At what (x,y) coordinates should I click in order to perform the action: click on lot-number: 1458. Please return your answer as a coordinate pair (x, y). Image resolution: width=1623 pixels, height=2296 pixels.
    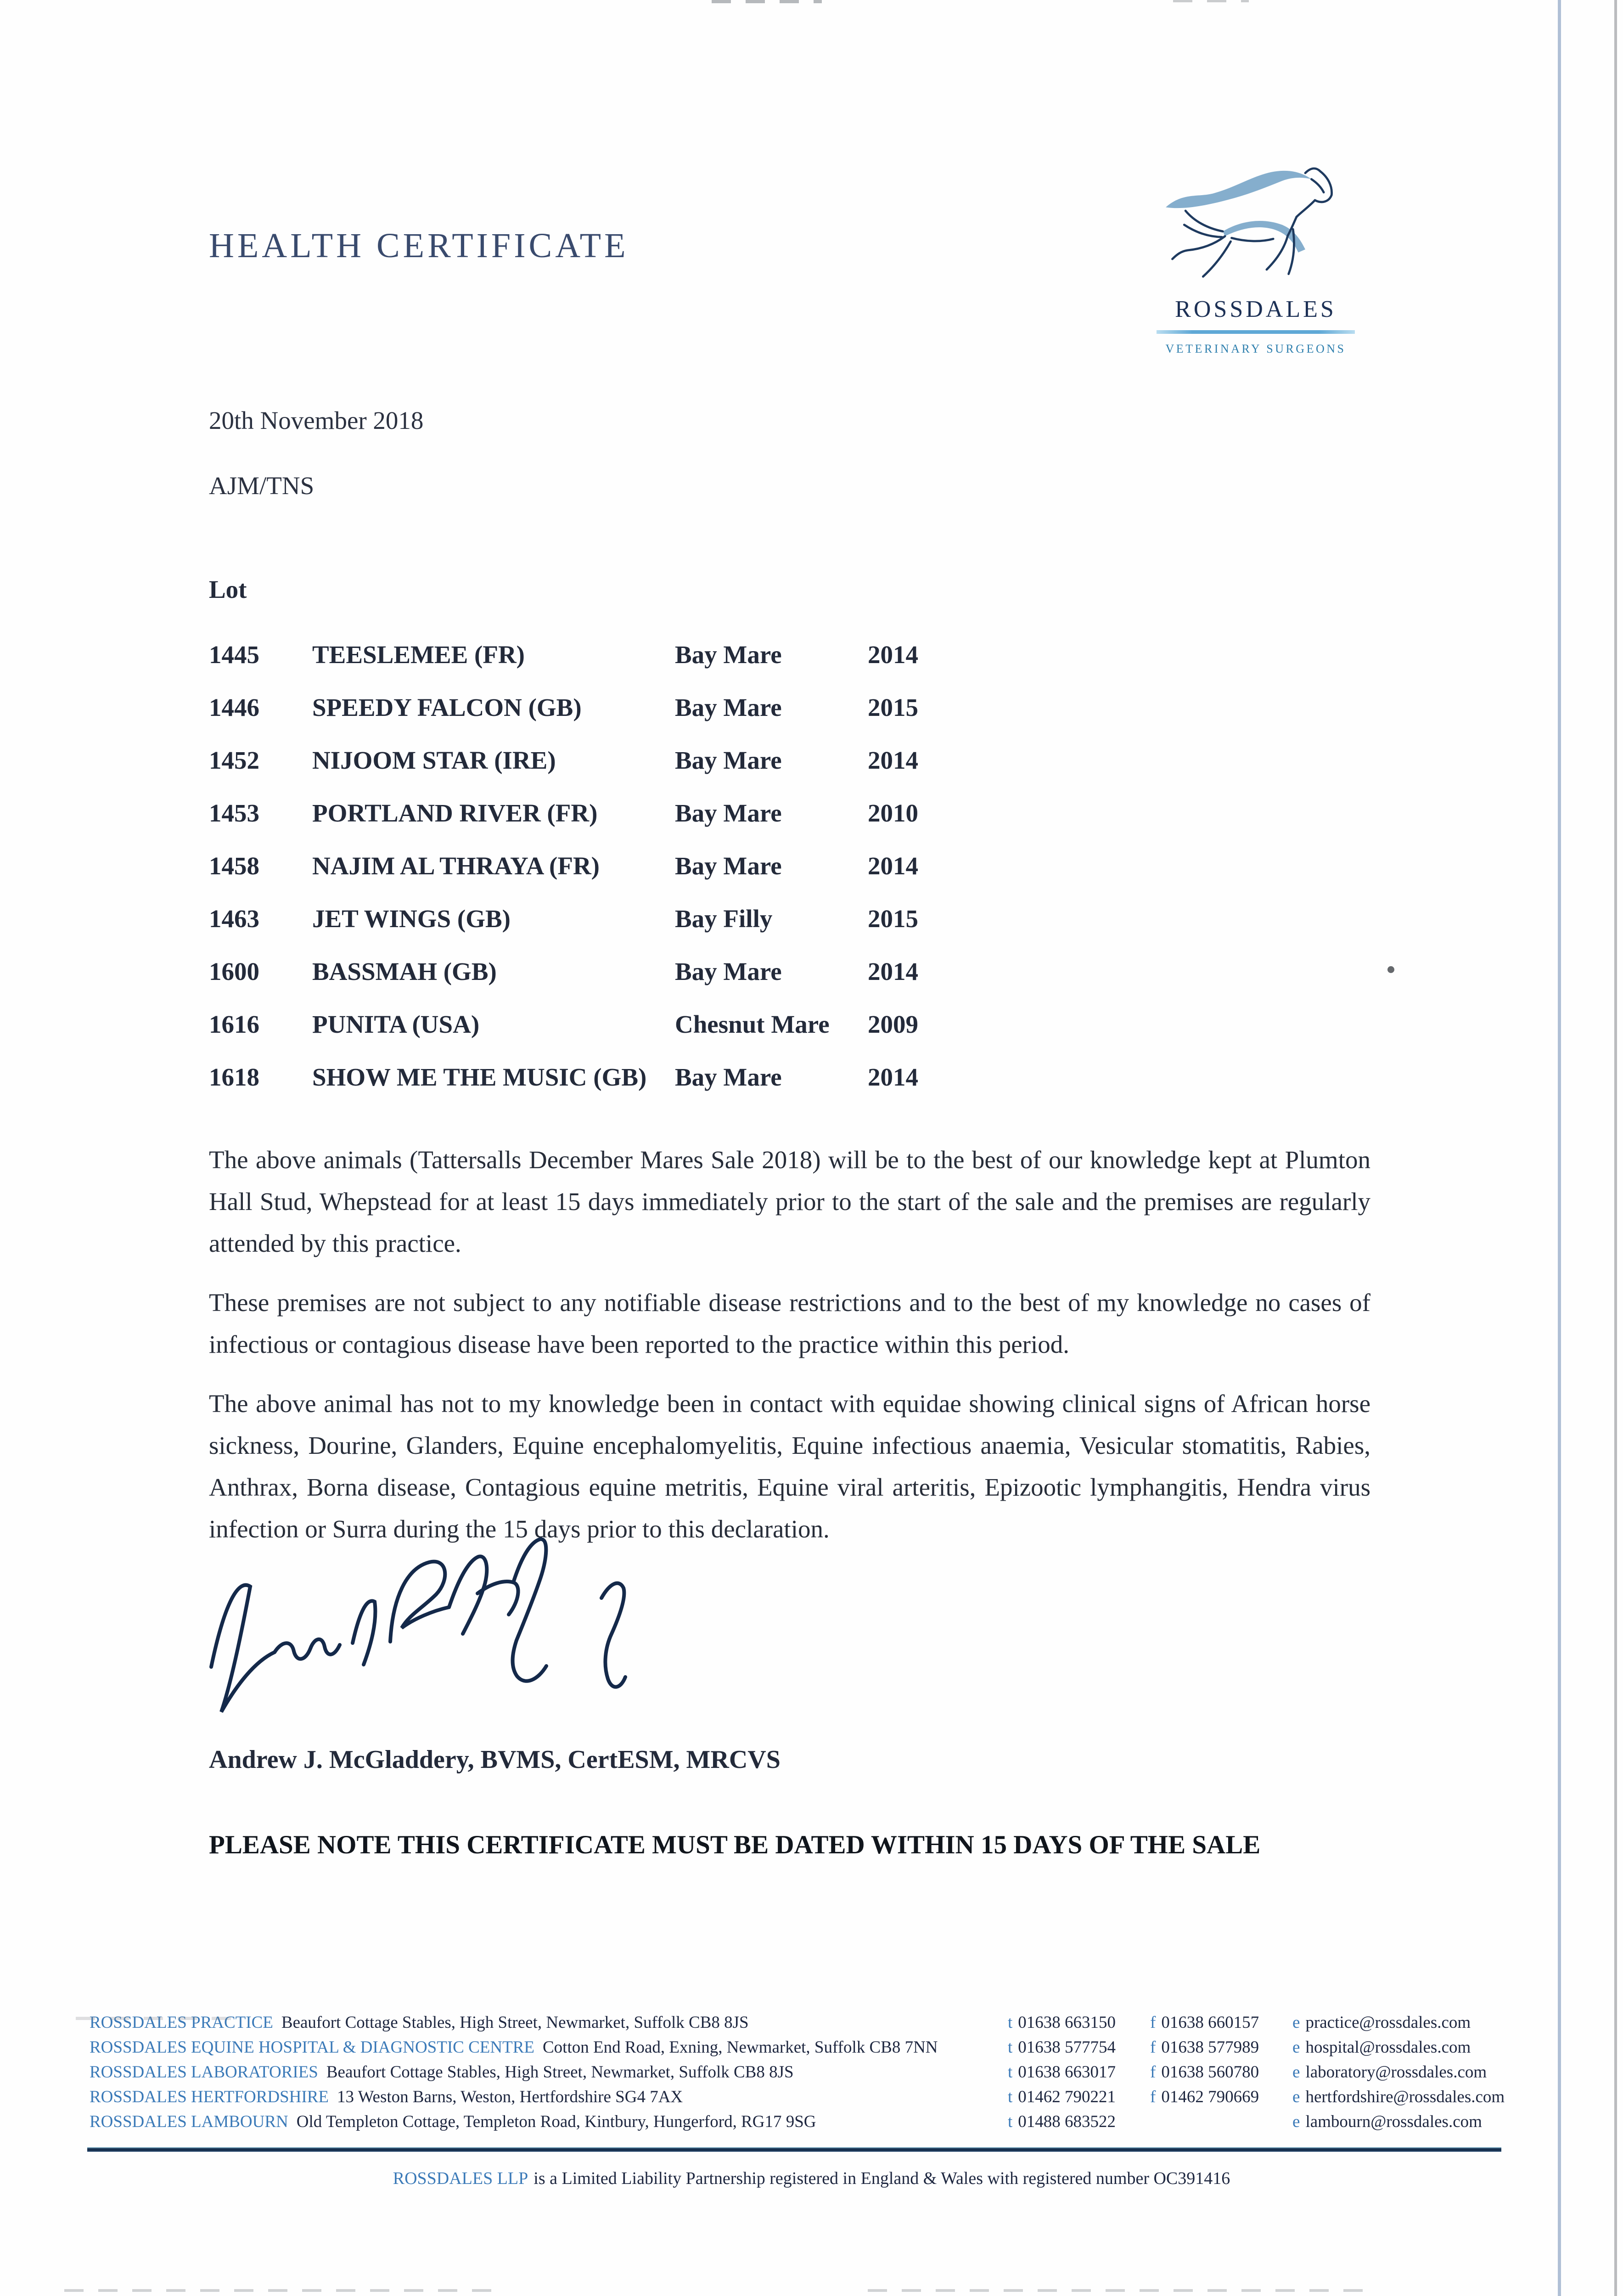
    Looking at the image, I should click on (234, 866).